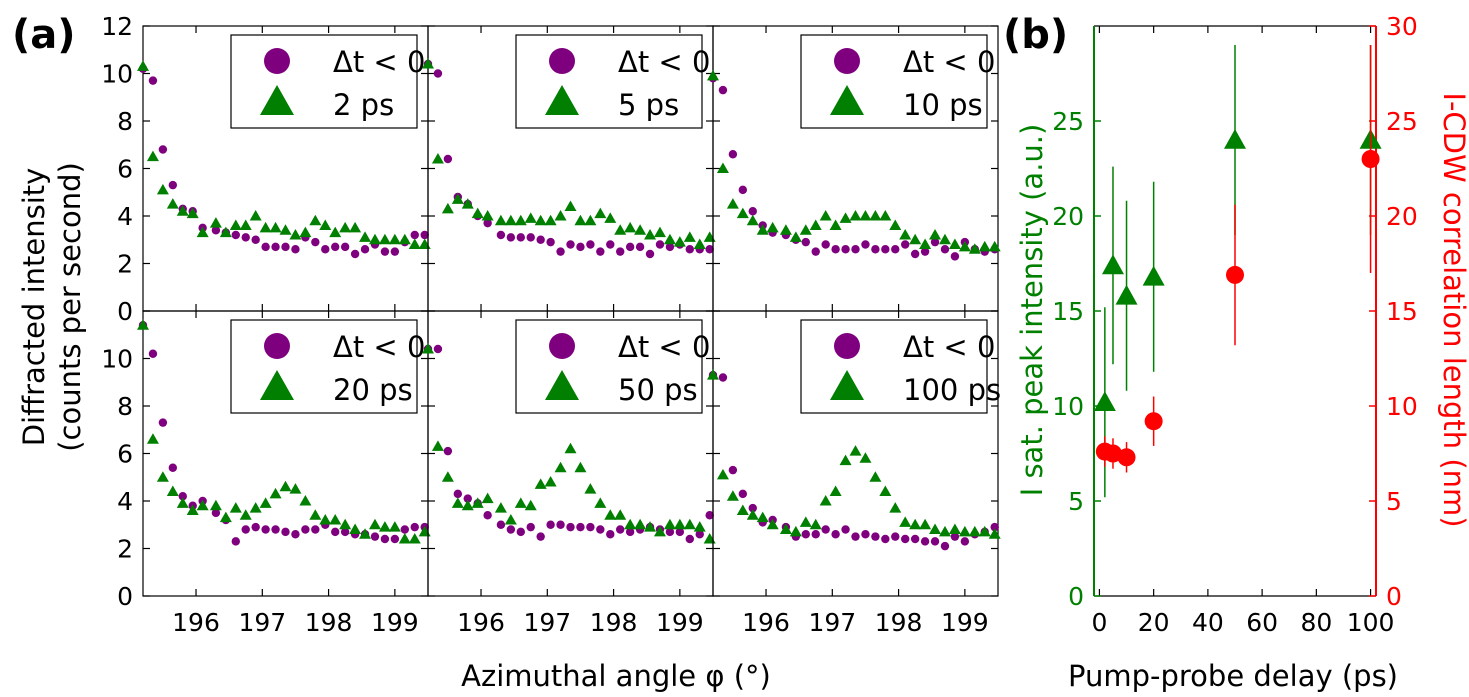 Image resolution: width=1469 pixels, height=697 pixels. Describe the element at coordinates (125, 454) in the screenshot. I see `y-tick-label: 6` at that location.